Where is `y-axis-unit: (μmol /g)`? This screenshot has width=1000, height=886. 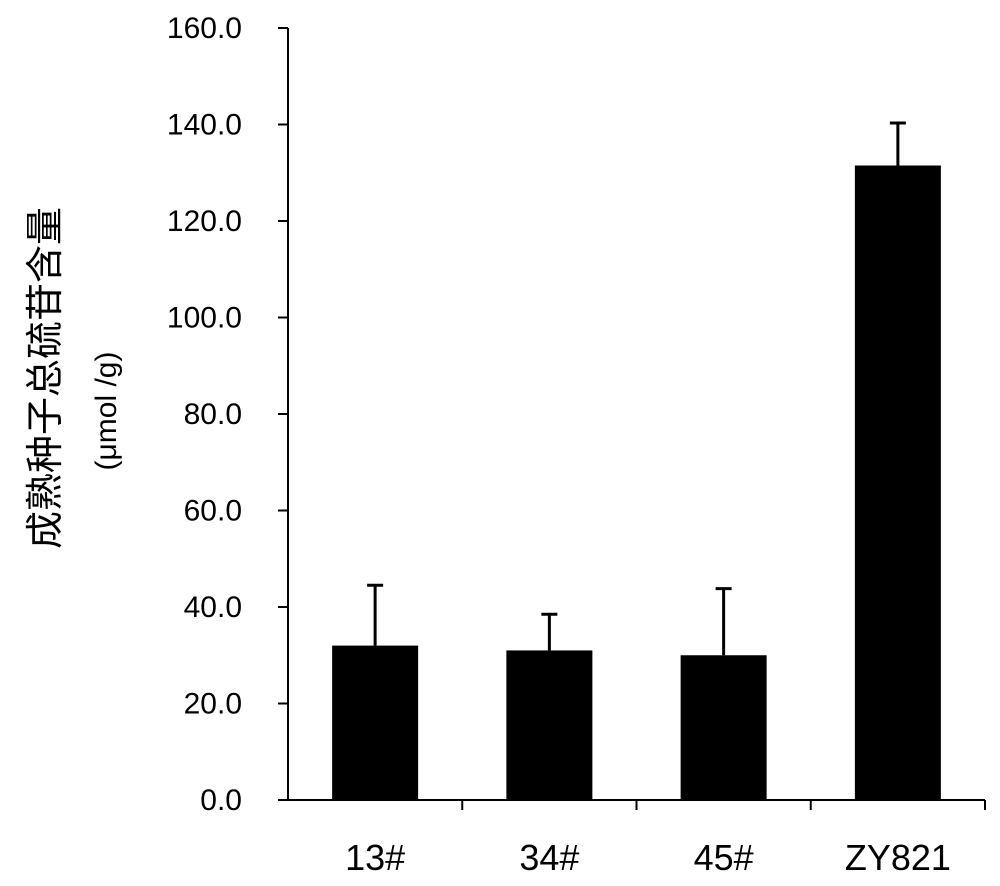
y-axis-unit: (μmol /g) is located at coordinates (106, 411).